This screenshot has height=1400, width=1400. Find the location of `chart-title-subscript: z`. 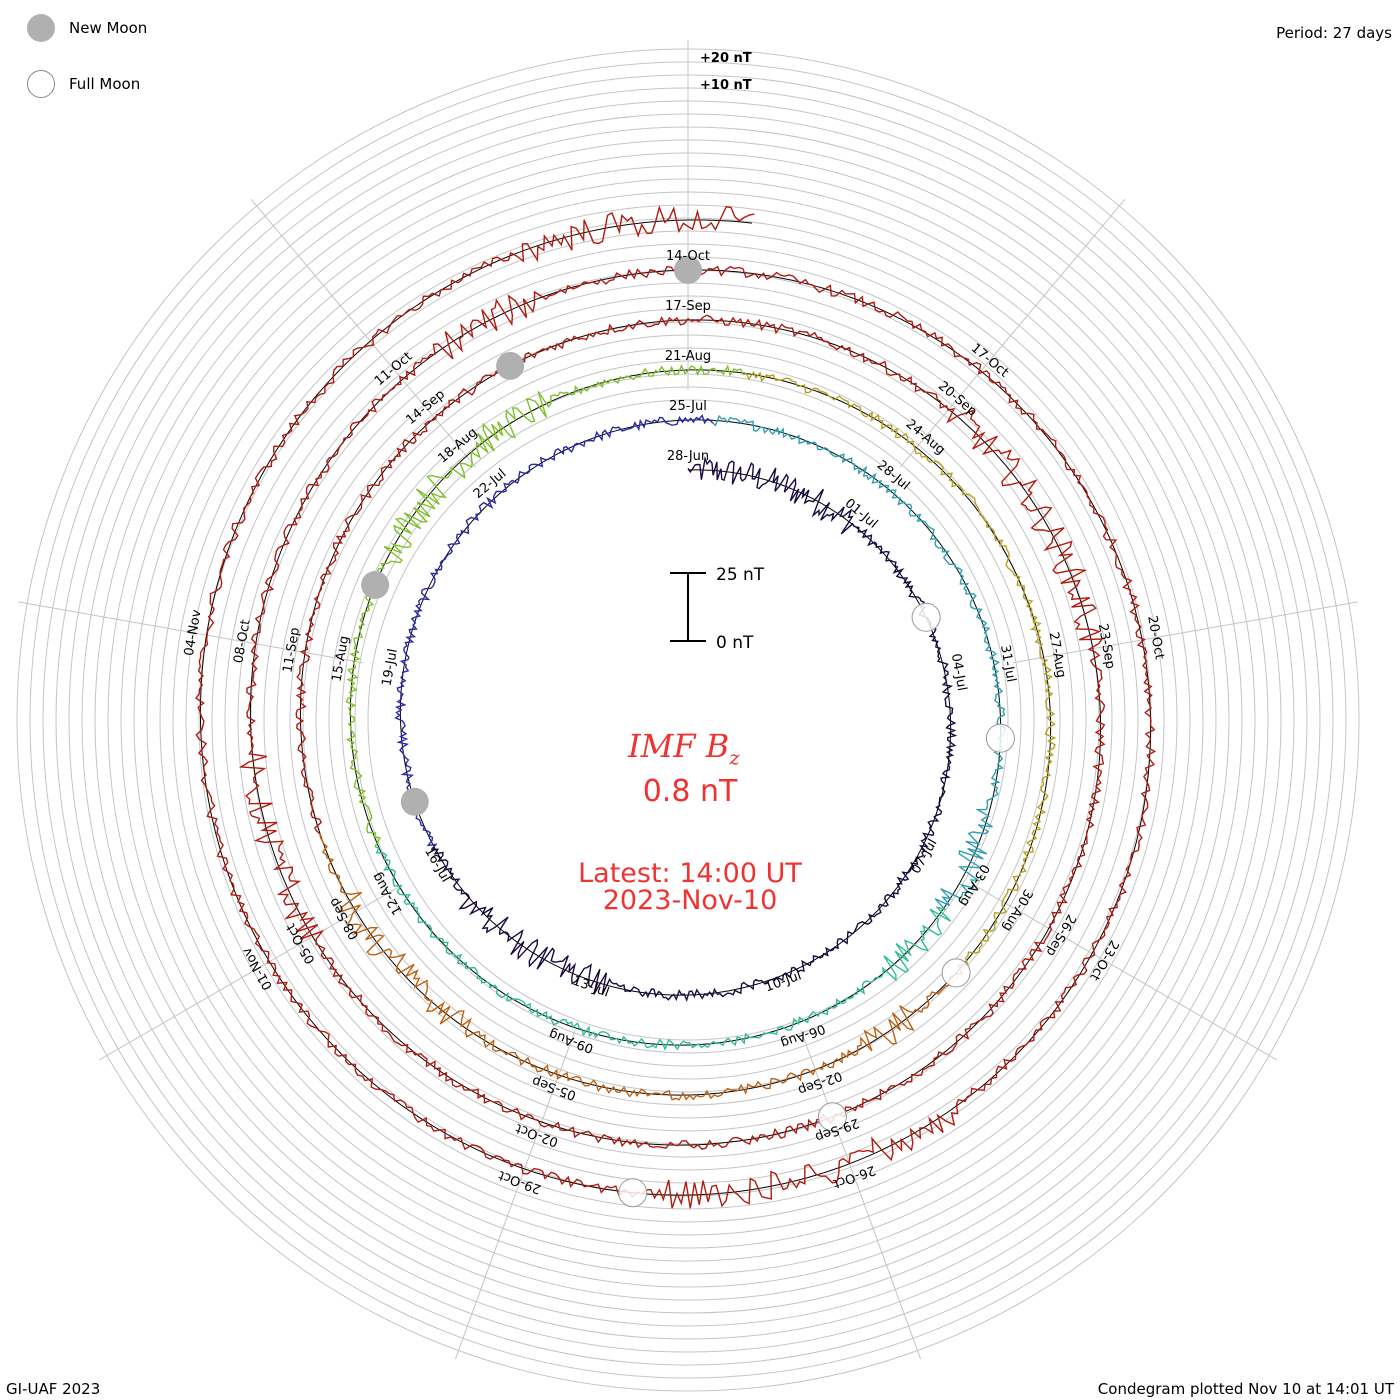

chart-title-subscript: z is located at coordinates (734, 757).